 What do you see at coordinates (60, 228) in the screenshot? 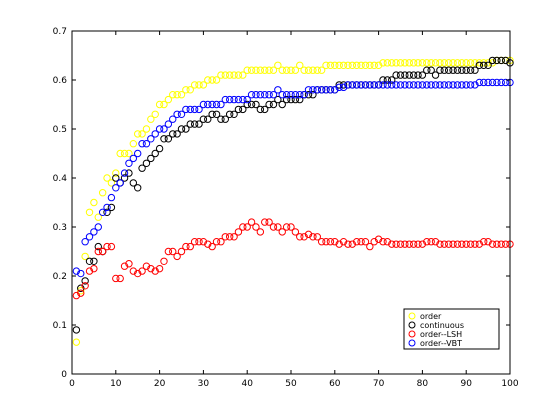
I see `y-tick-label: 0.3` at bounding box center [60, 228].